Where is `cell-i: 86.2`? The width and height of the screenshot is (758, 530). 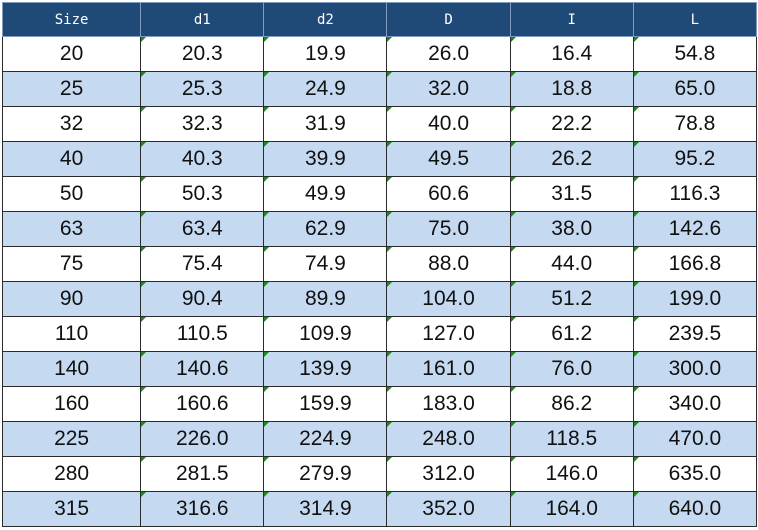
cell-i: 86.2 is located at coordinates (571, 404).